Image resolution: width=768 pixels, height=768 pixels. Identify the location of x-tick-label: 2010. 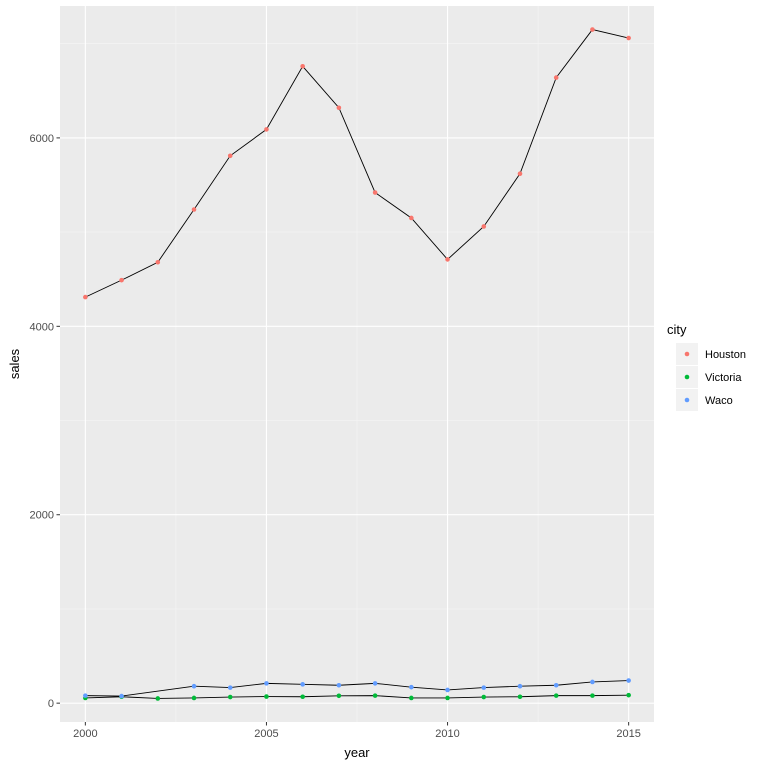
(447, 734).